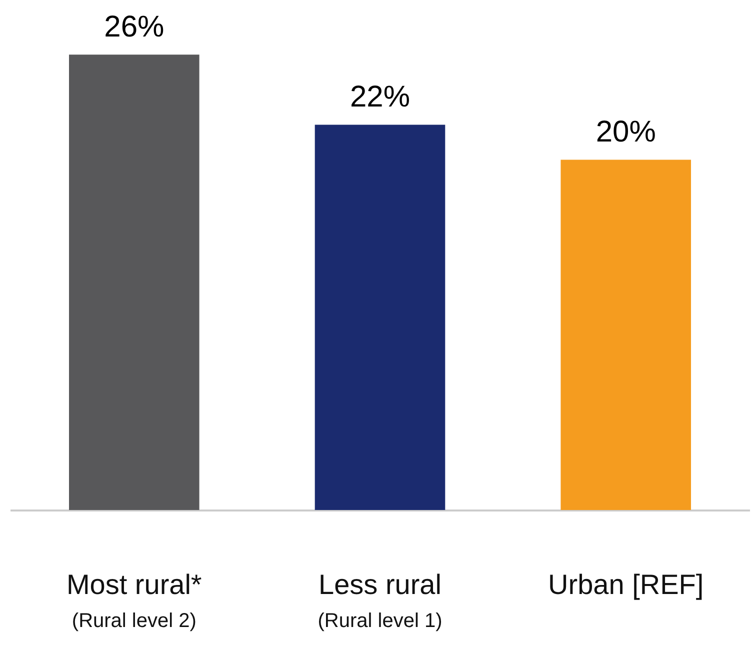  Describe the element at coordinates (626, 584) in the screenshot. I see `x-tick-label: Urban [REF]` at that location.